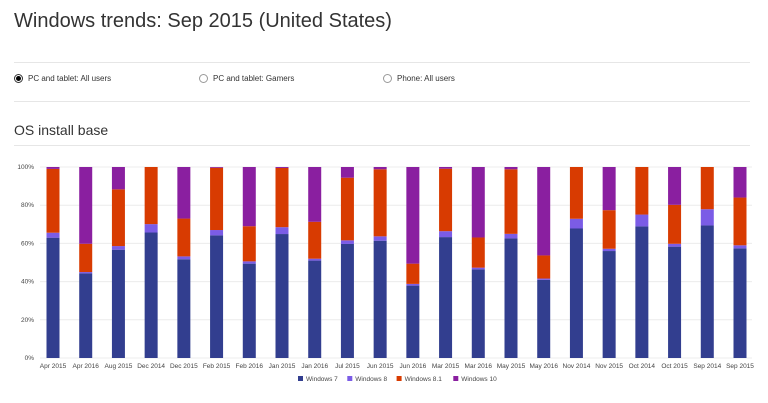  Describe the element at coordinates (314, 366) in the screenshot. I see `x-tick-label: Jan 2016` at that location.